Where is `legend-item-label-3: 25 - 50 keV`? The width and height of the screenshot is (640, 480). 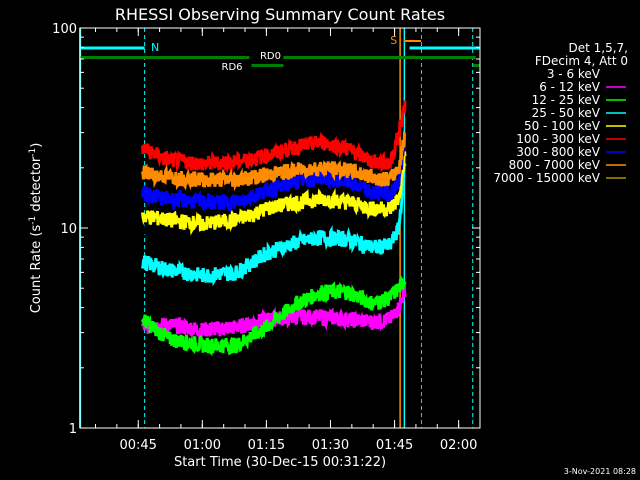 legend-item-label-3: 25 - 50 keV is located at coordinates (566, 113).